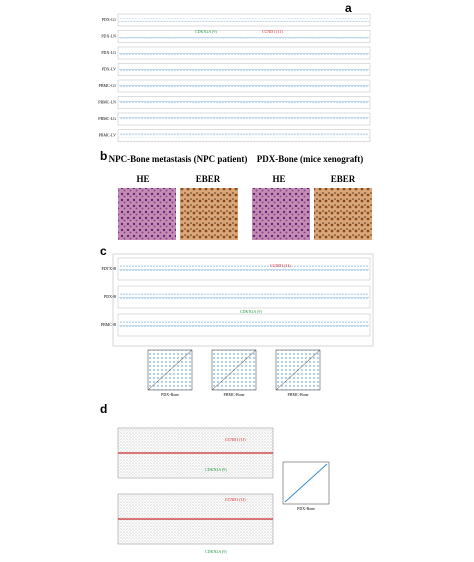 The width and height of the screenshot is (474, 562). I want to click on panel-label: c, so click(103, 251).